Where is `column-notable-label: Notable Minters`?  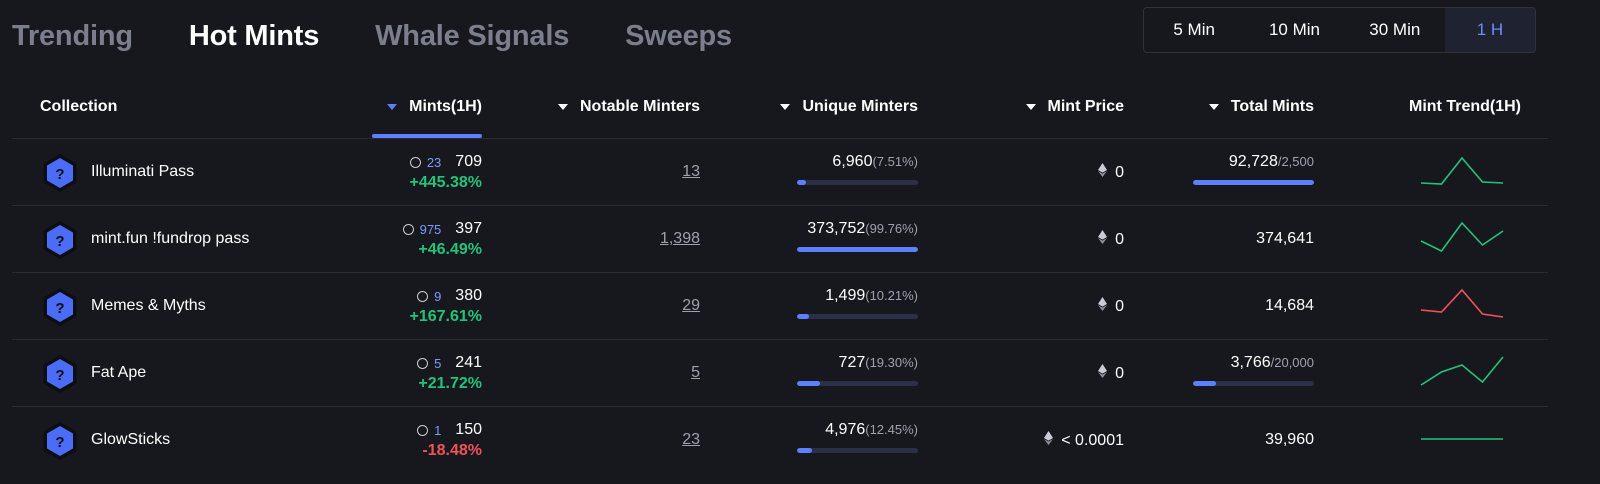
column-notable-label: Notable Minters is located at coordinates (639, 106).